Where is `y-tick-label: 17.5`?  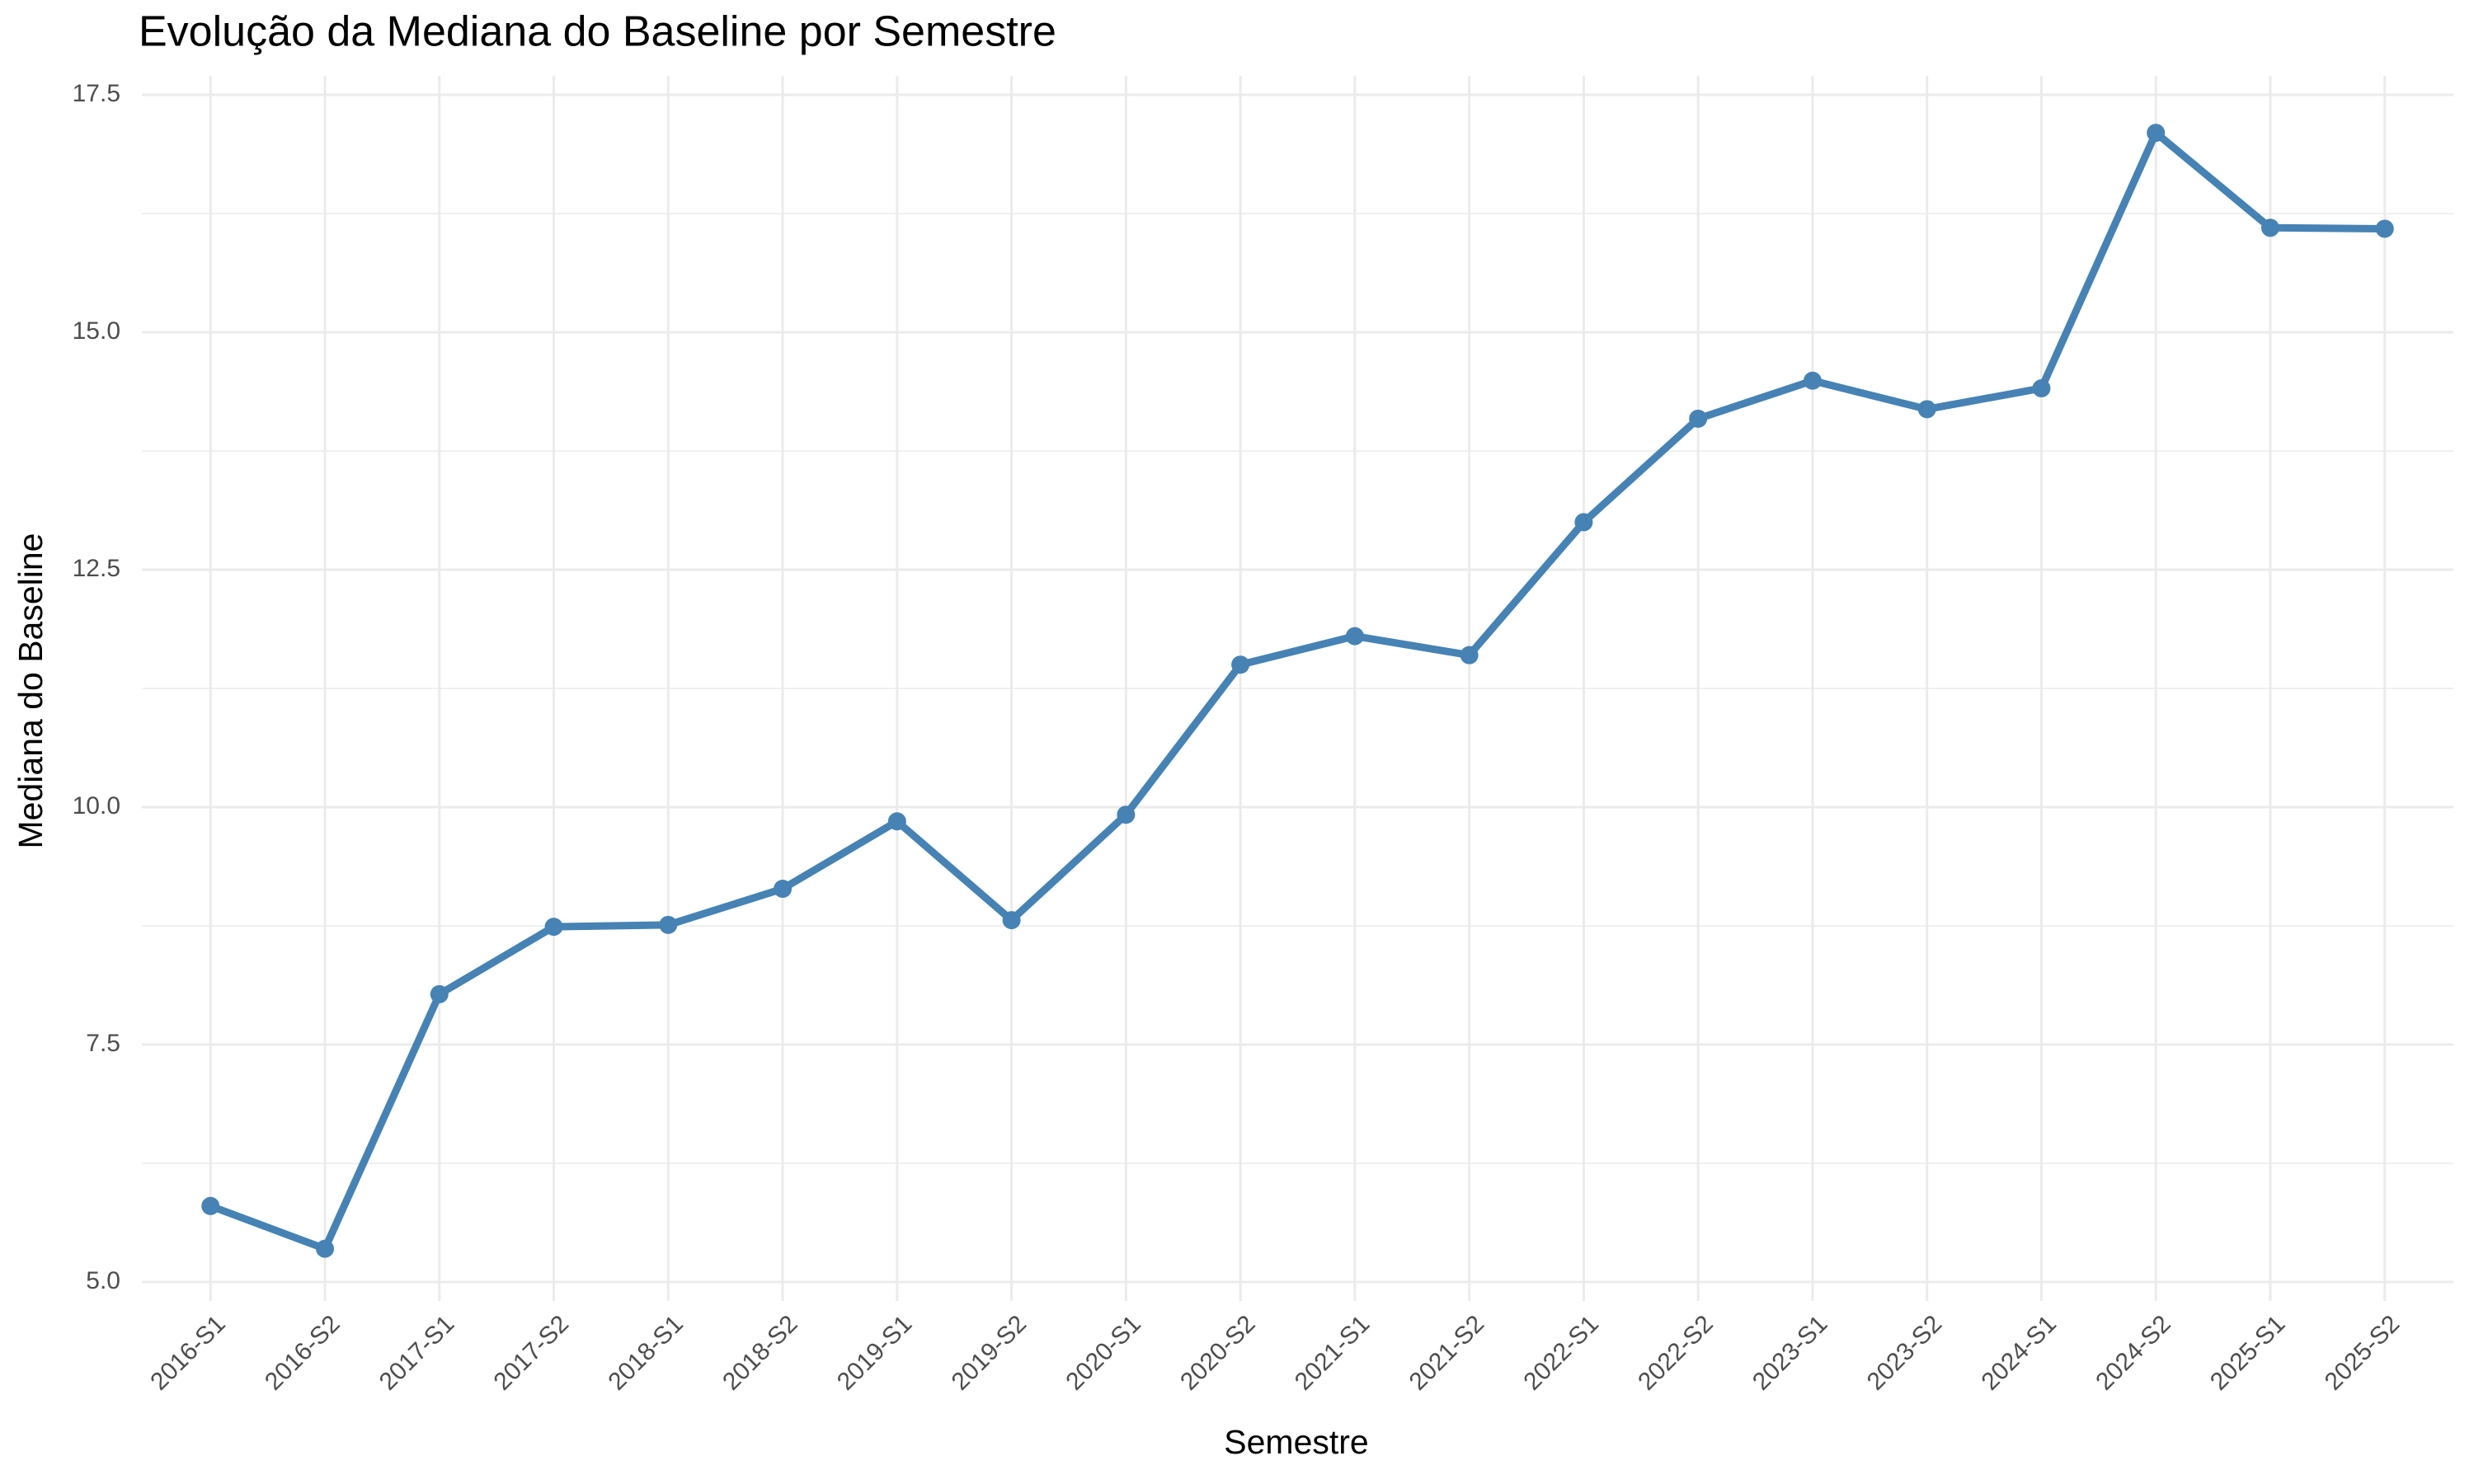 y-tick-label: 17.5 is located at coordinates (96, 93).